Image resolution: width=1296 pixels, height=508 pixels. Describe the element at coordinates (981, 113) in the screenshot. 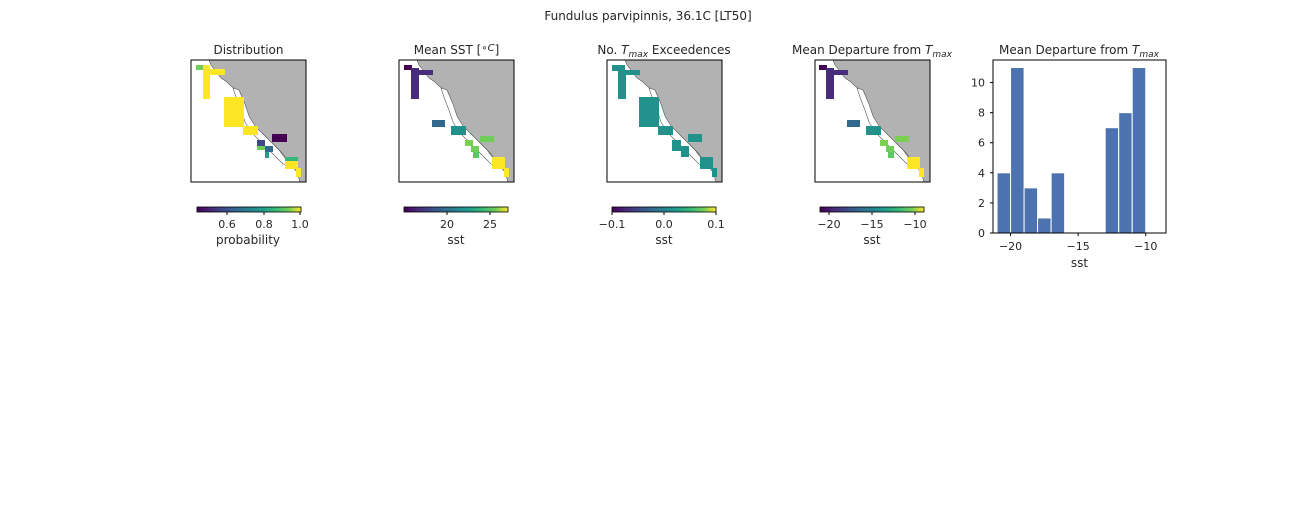

I see `y-tick-label: 8` at that location.